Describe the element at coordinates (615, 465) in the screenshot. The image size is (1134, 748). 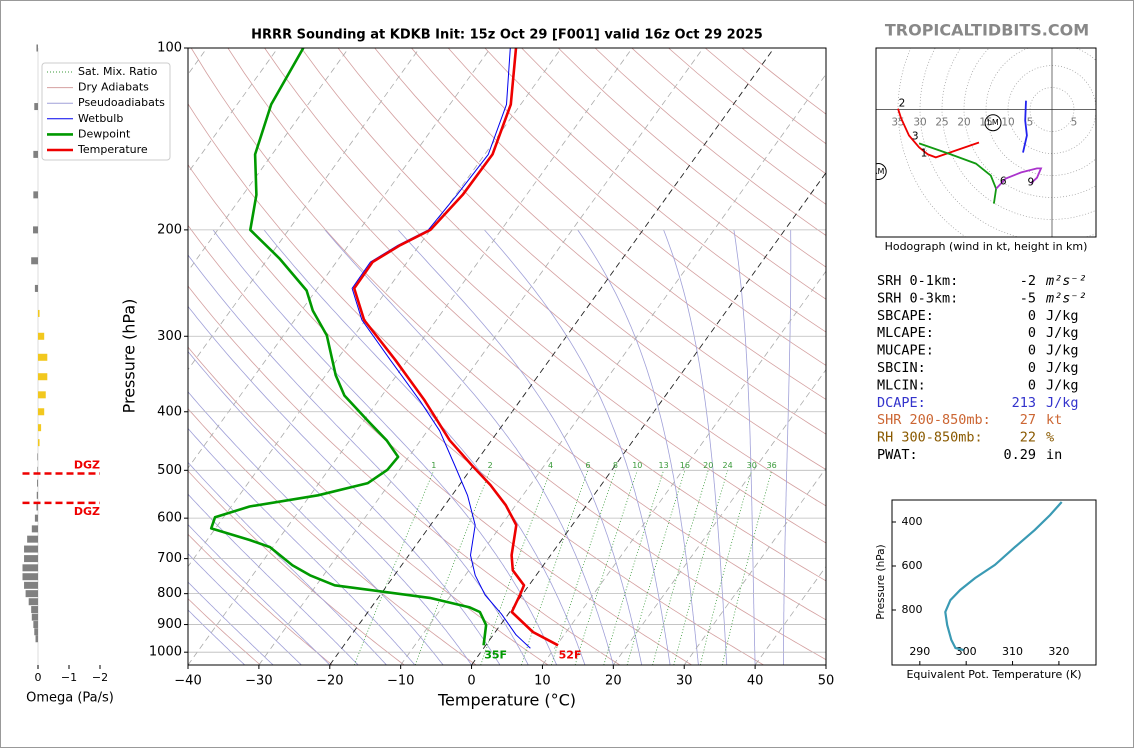
I see `mixing-ratio-label: 8` at that location.